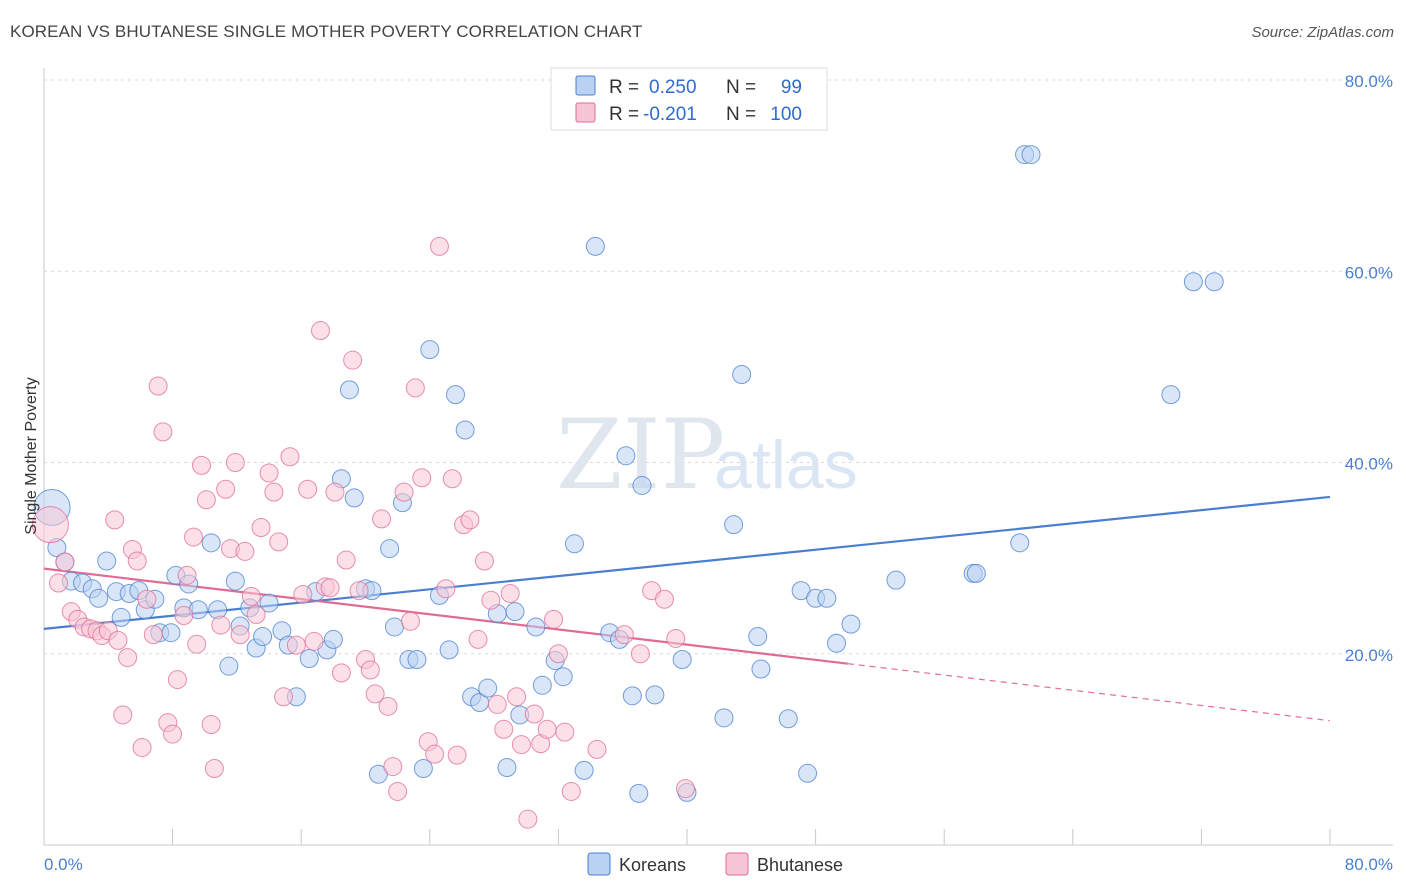 This screenshot has height=892, width=1406. Describe the element at coordinates (741, 114) in the screenshot. I see `legend-n-label-2: N =` at that location.